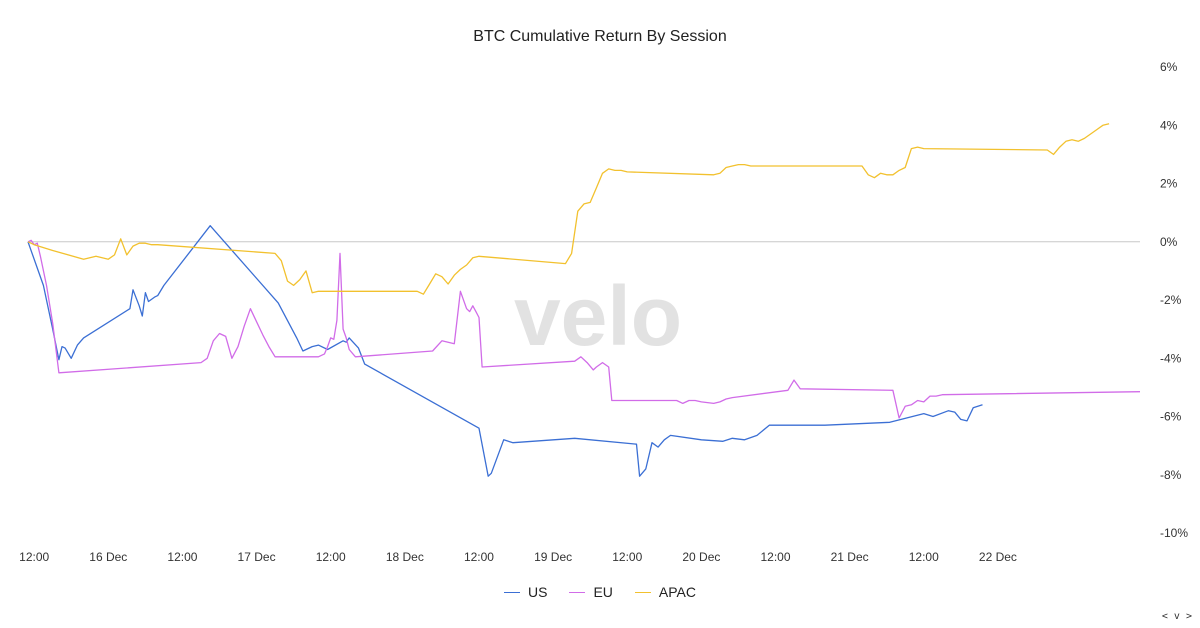 The width and height of the screenshot is (1200, 628). Describe the element at coordinates (512, 592) in the screenshot. I see `legend-swatch-us` at that location.